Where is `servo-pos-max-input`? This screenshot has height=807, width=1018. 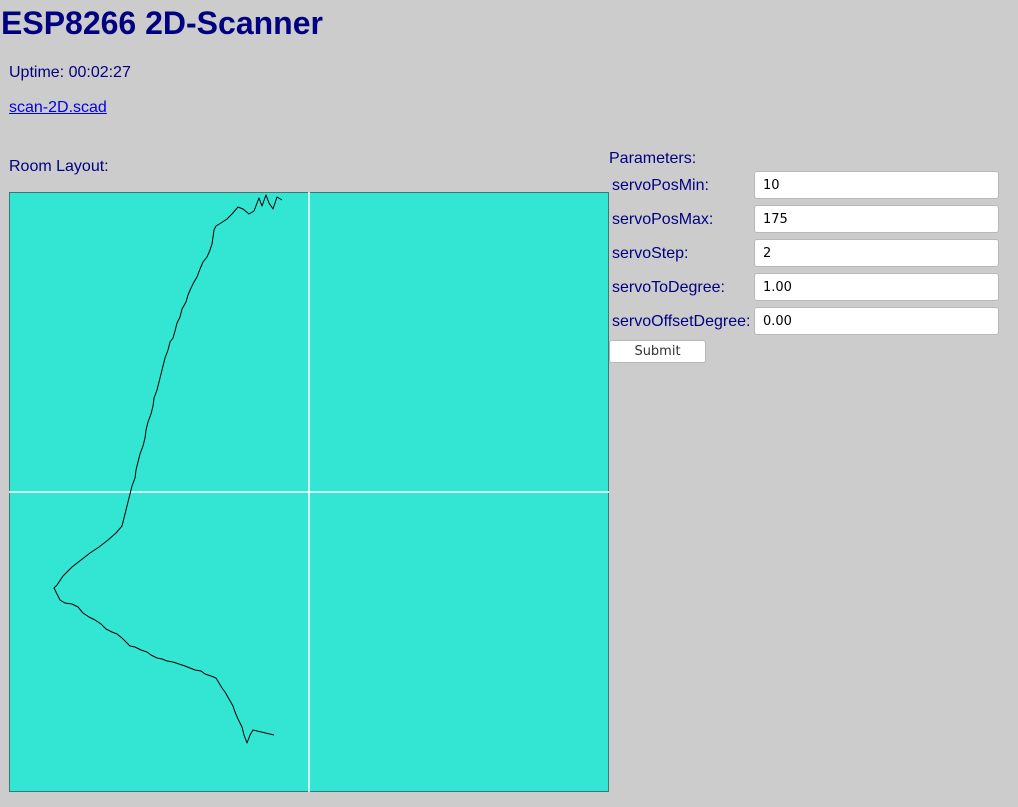
servo-pos-max-input is located at coordinates (876, 219).